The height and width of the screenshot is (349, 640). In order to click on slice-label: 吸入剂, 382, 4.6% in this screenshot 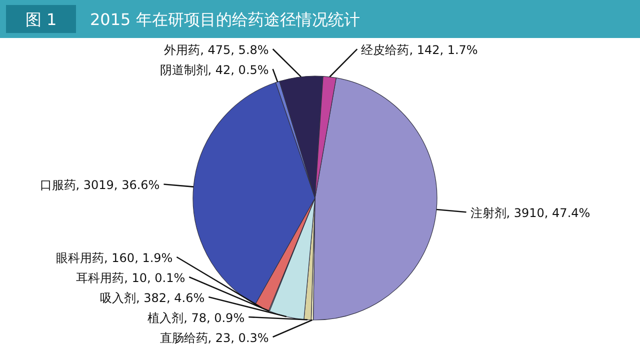, I will do `click(152, 298)`.